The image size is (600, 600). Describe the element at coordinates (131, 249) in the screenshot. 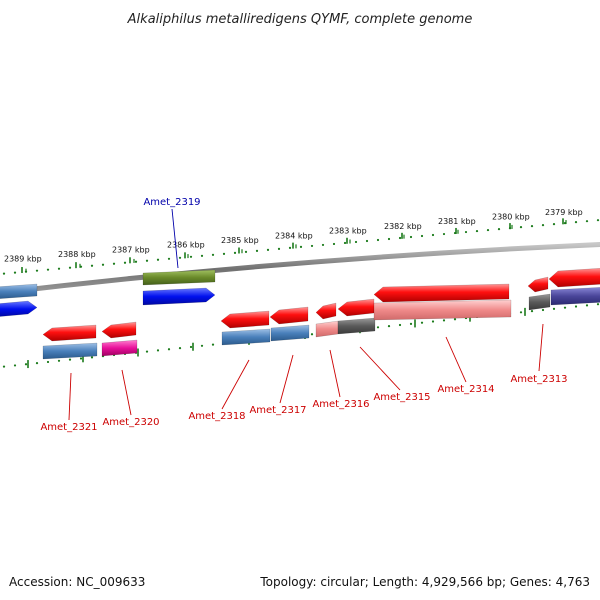

I see `ruler-tick-label: 2387 kbp` at that location.